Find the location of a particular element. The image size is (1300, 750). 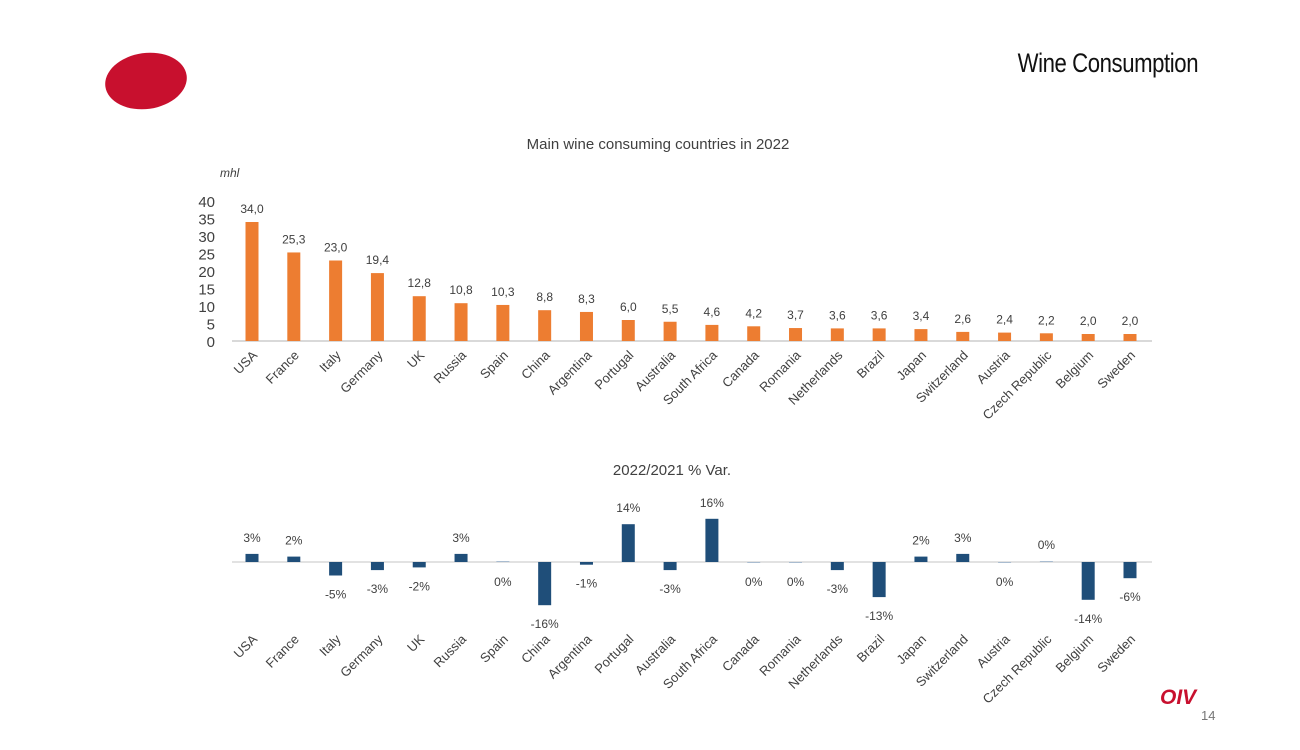

data-label: 2,6 is located at coordinates (962, 319).